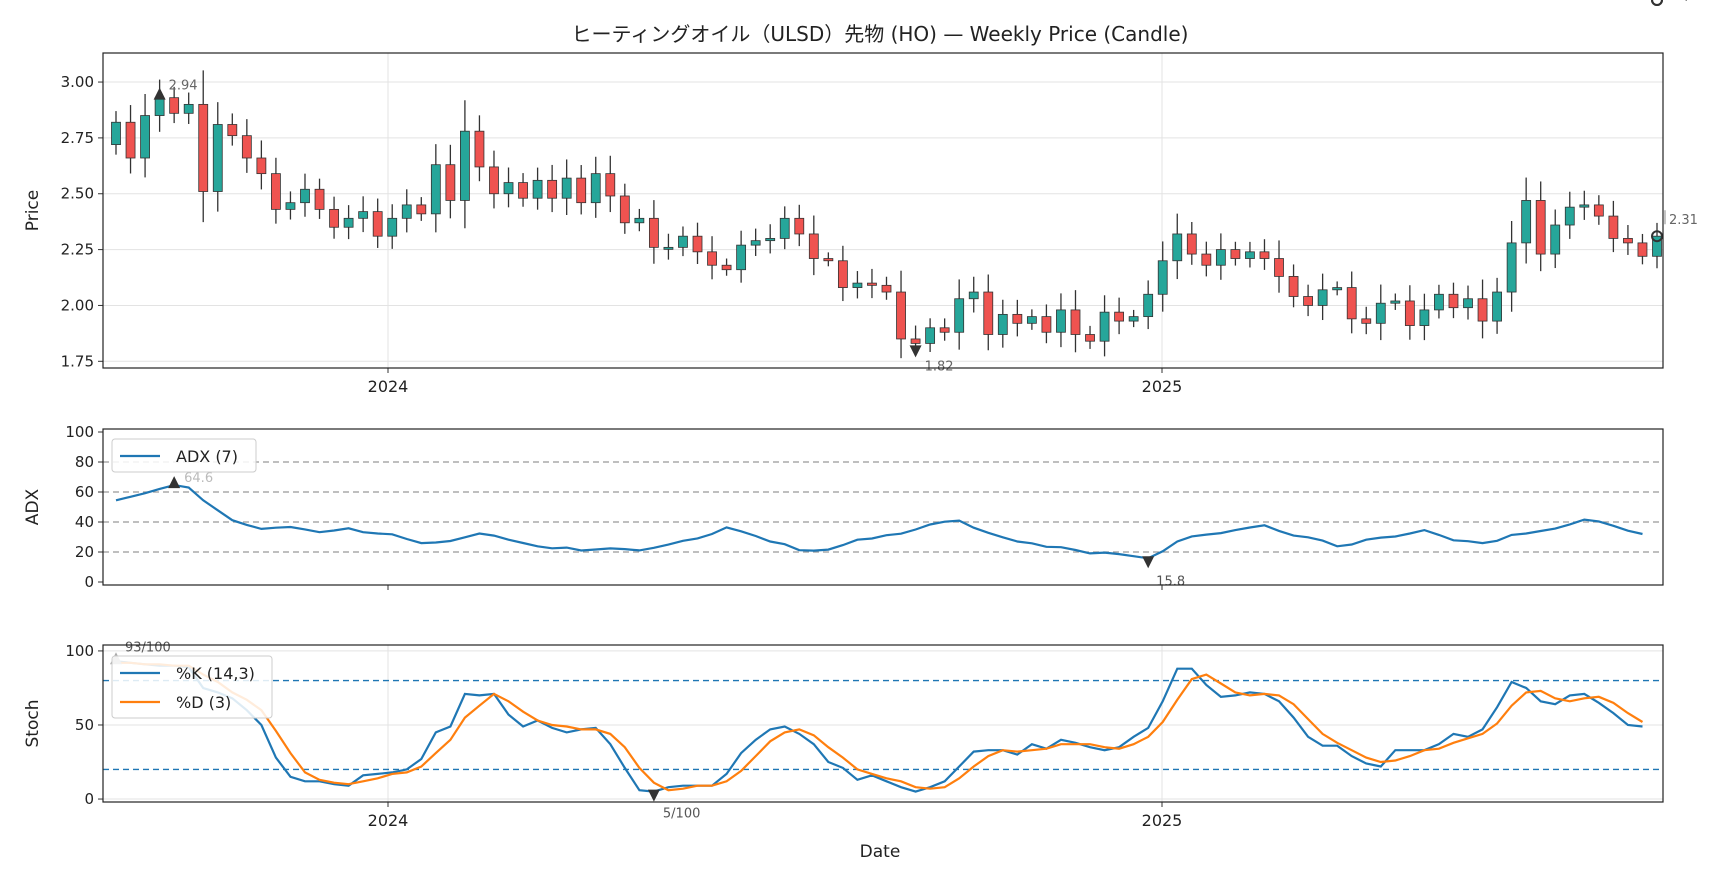 This screenshot has width=1728, height=882. I want to click on stoch-max-label: 93/100, so click(148, 647).